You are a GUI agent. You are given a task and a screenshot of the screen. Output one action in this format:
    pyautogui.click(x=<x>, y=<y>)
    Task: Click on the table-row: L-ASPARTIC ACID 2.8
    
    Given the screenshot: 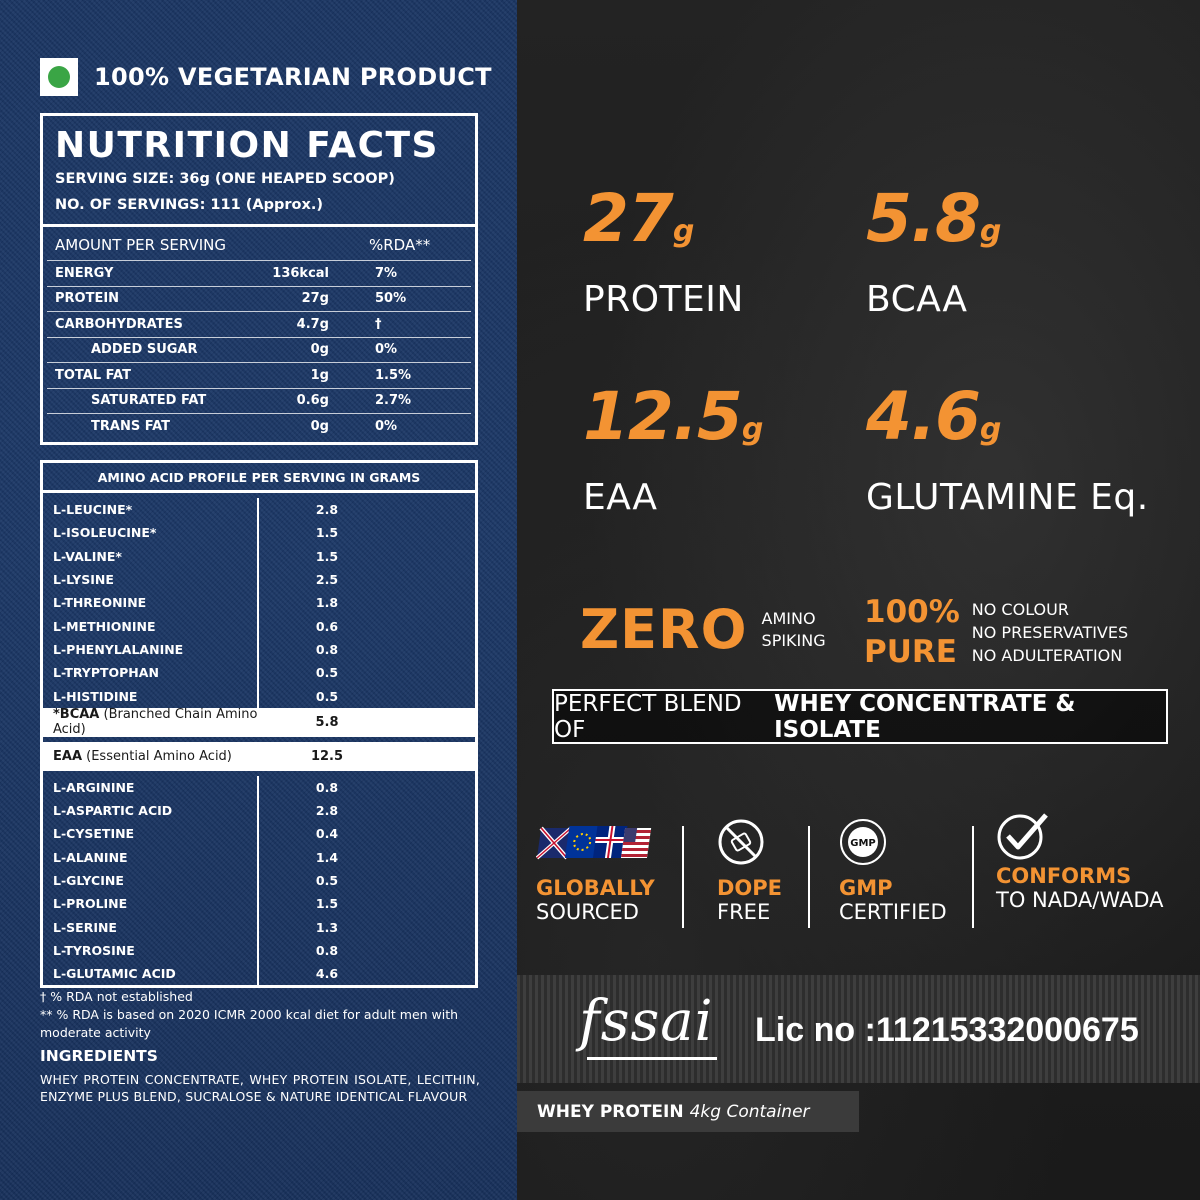 What is the action you would take?
    pyautogui.click(x=259, y=810)
    